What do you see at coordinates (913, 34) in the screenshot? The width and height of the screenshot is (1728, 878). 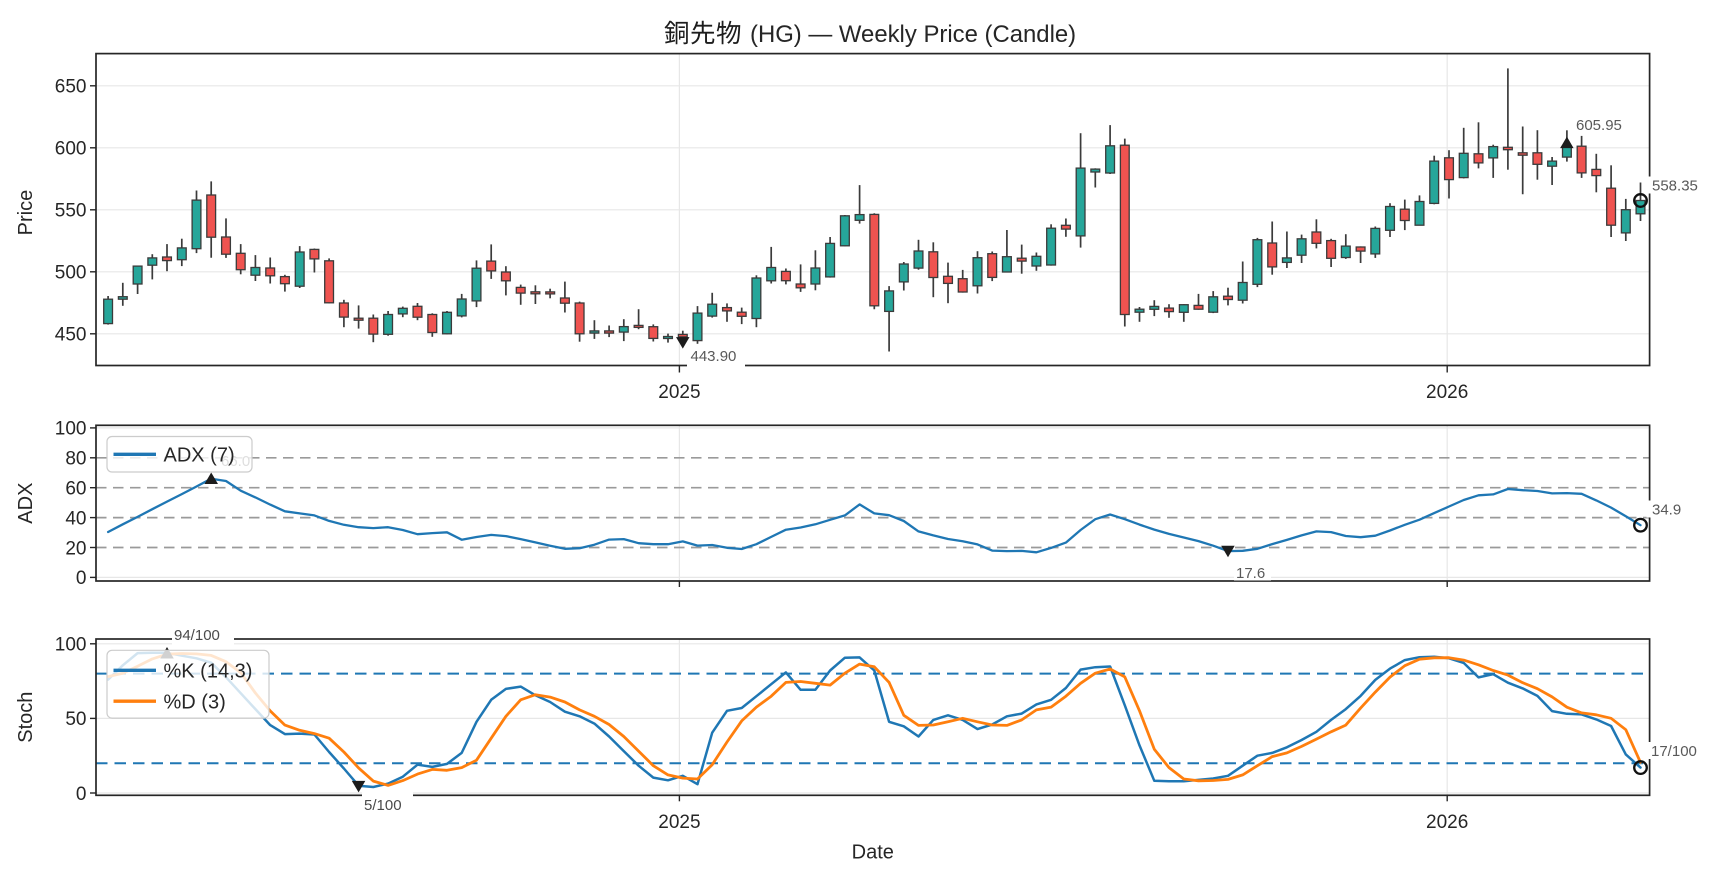 I see `svg-text: (HG) — Weekly Price (Candle)` at bounding box center [913, 34].